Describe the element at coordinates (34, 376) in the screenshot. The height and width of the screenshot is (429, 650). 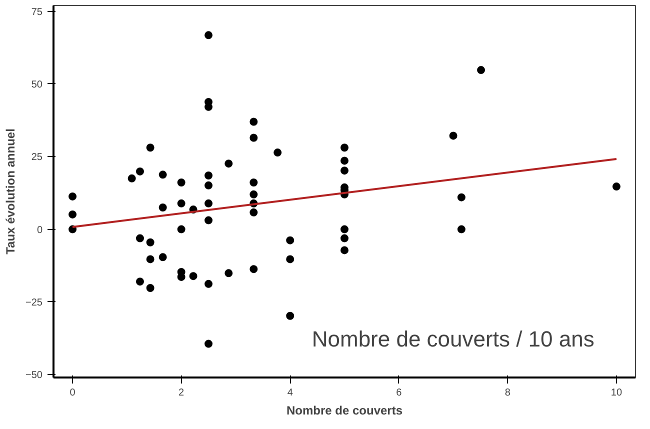
I see `y-tick-label: −50` at that location.